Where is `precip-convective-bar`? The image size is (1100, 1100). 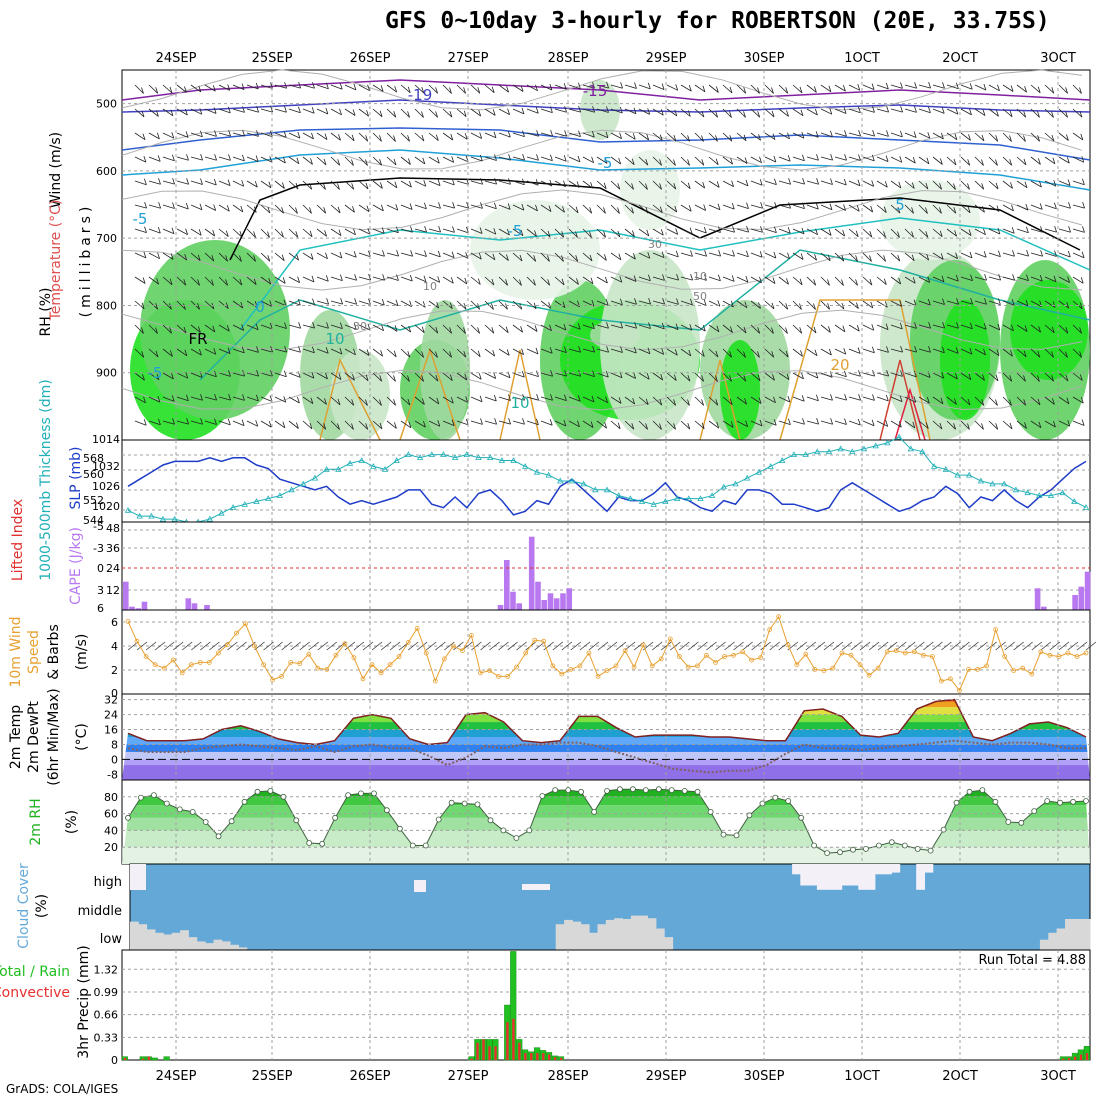
precip-convective-bar is located at coordinates (1081, 1057).